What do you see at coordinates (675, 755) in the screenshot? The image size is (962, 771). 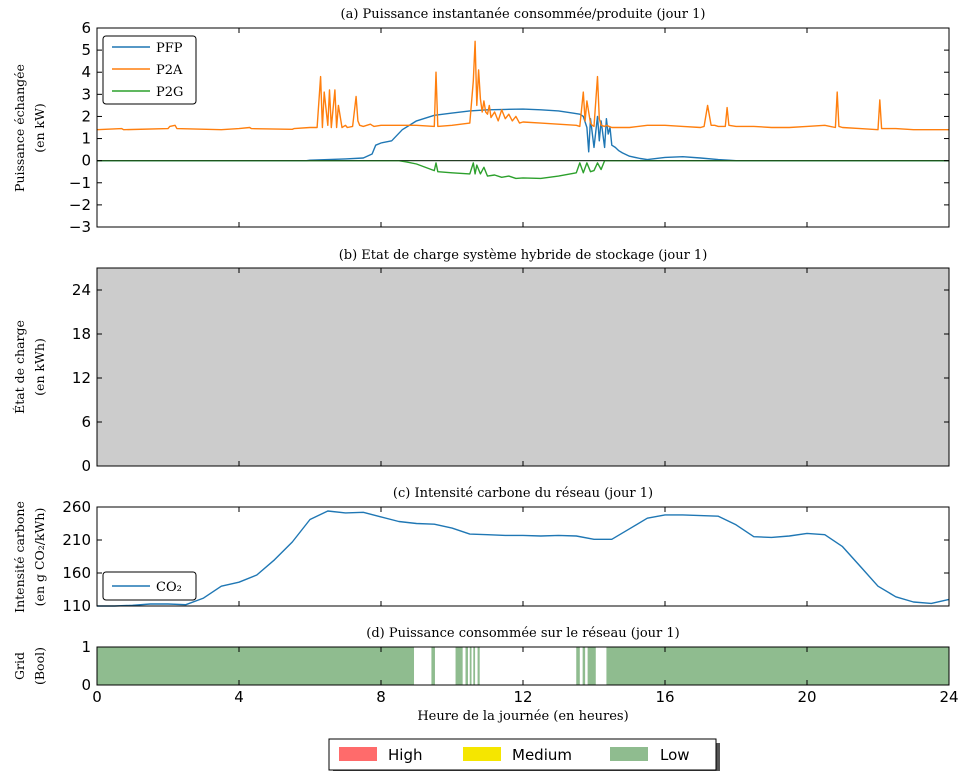 I see `legend-low-label: Low` at bounding box center [675, 755].